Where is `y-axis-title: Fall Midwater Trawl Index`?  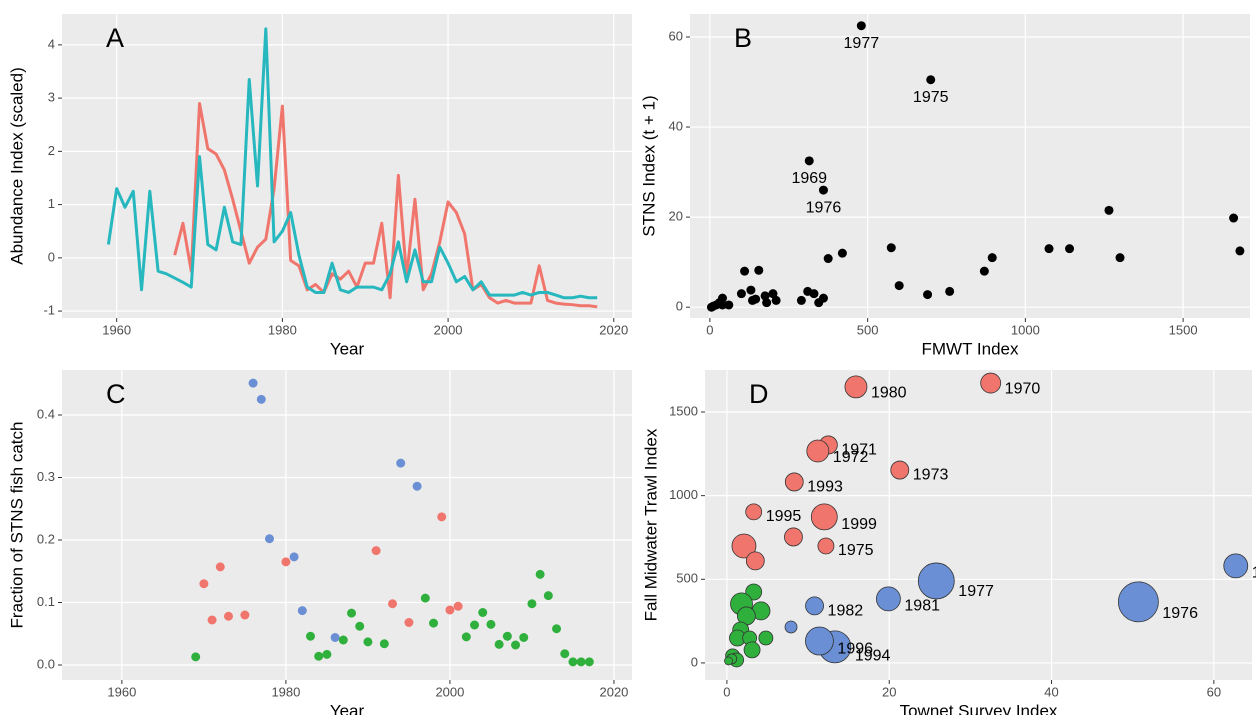 y-axis-title: Fall Midwater Trawl Index is located at coordinates (650, 524).